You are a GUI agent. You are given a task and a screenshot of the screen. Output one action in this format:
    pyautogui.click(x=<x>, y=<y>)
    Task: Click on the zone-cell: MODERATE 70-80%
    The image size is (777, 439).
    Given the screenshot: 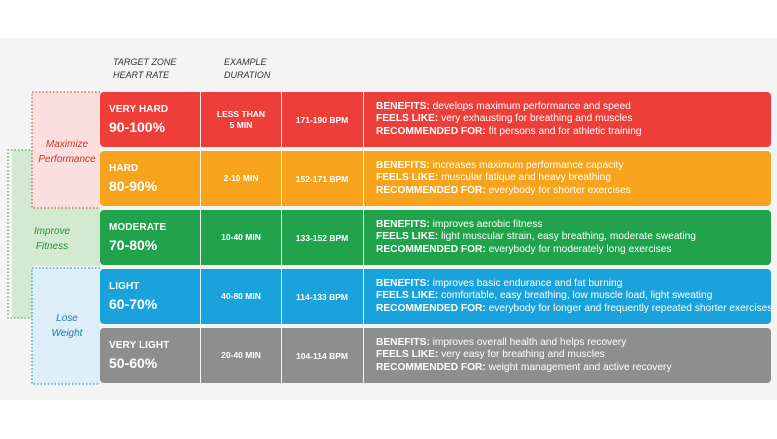 What is the action you would take?
    pyautogui.click(x=150, y=237)
    